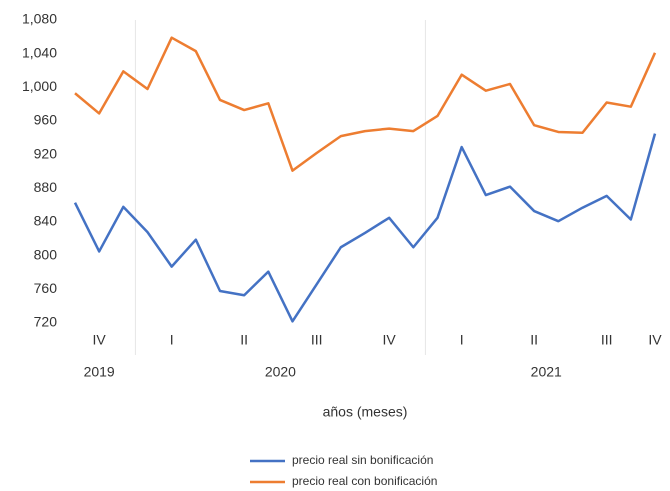 This screenshot has width=670, height=491. What do you see at coordinates (46, 322) in the screenshot?
I see `y-tick-label: 720` at bounding box center [46, 322].